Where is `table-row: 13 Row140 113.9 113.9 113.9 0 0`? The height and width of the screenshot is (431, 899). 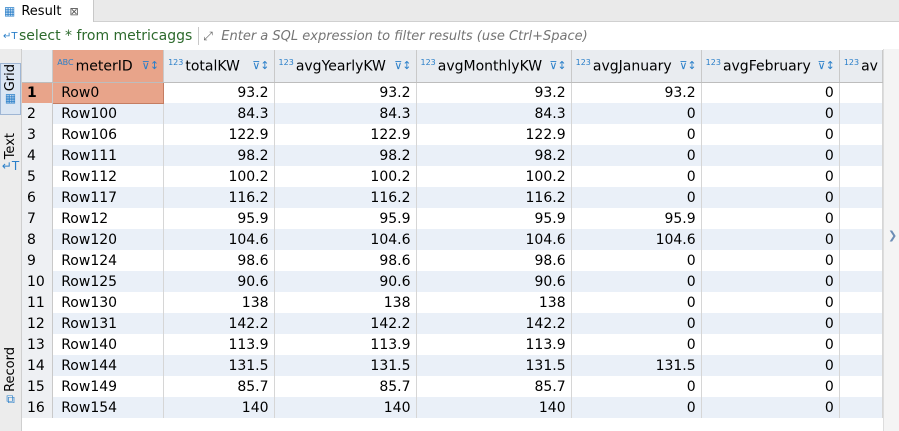
table-row: 13 Row140 113.9 113.9 113.9 0 0 is located at coordinates (452, 344).